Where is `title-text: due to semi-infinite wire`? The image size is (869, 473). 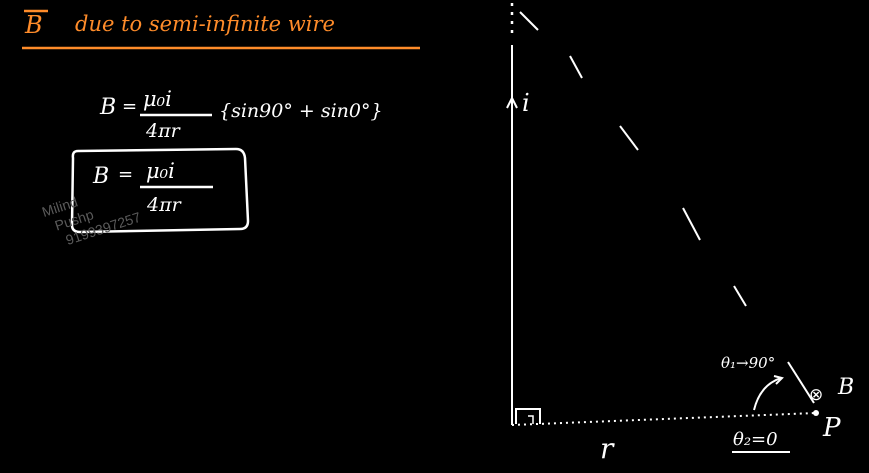
title-text: due to semi-infinite wire is located at coordinates (205, 24).